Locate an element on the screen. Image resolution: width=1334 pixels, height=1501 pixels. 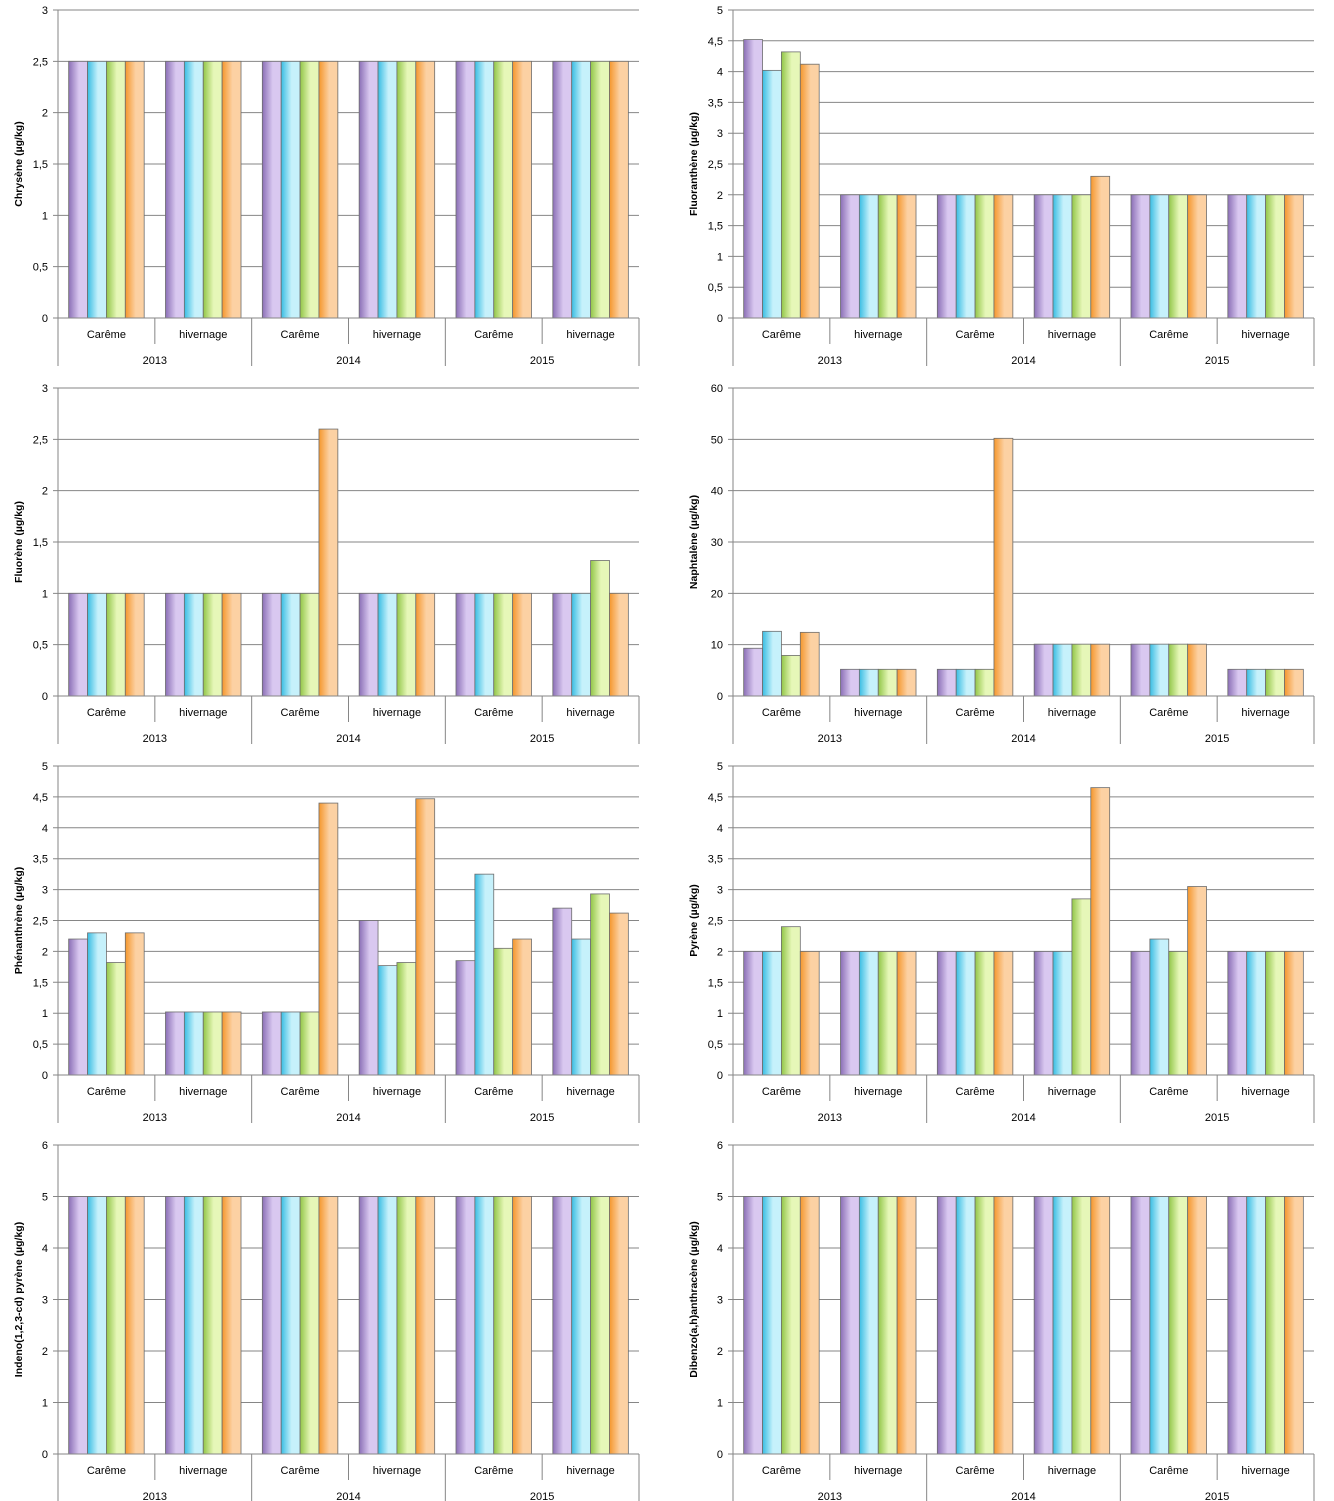
y-axis-title: Dibenzo(a,h)anthracène (µg/kg) is located at coordinates (694, 1299).